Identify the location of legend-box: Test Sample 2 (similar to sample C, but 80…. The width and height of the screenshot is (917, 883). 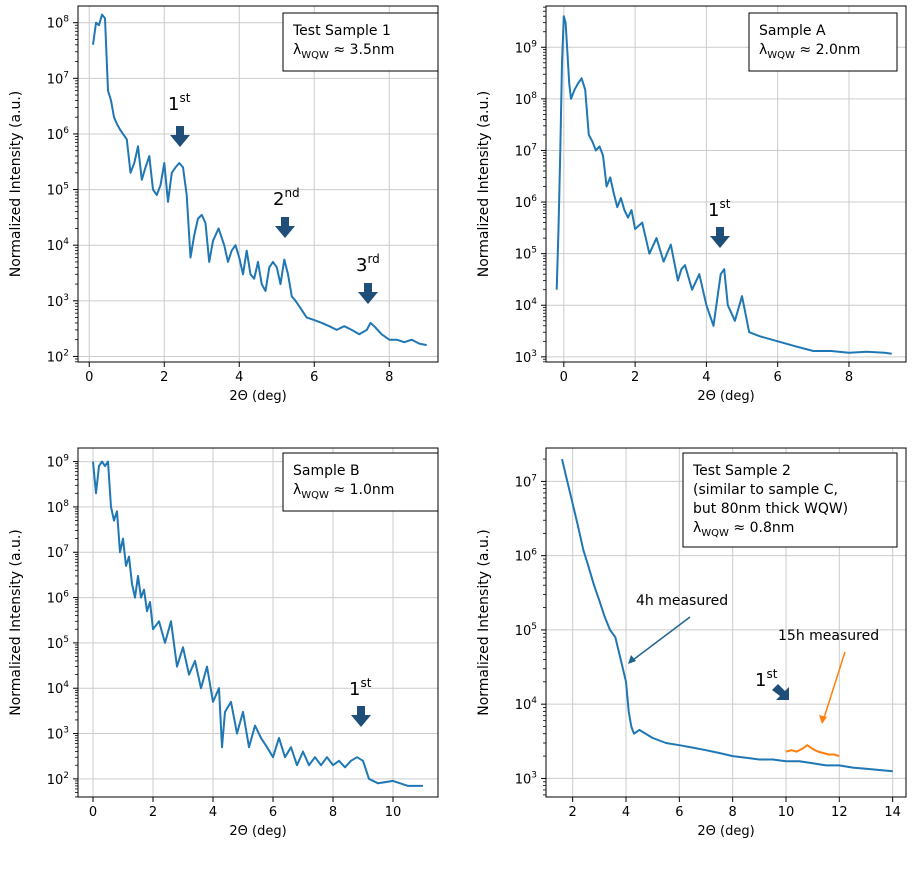
(790, 500).